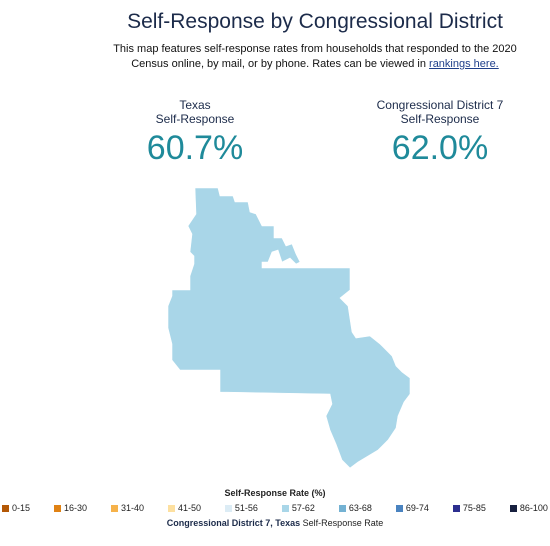 This screenshot has height=546, width=550. What do you see at coordinates (474, 508) in the screenshot?
I see `legend-label: 75-85` at bounding box center [474, 508].